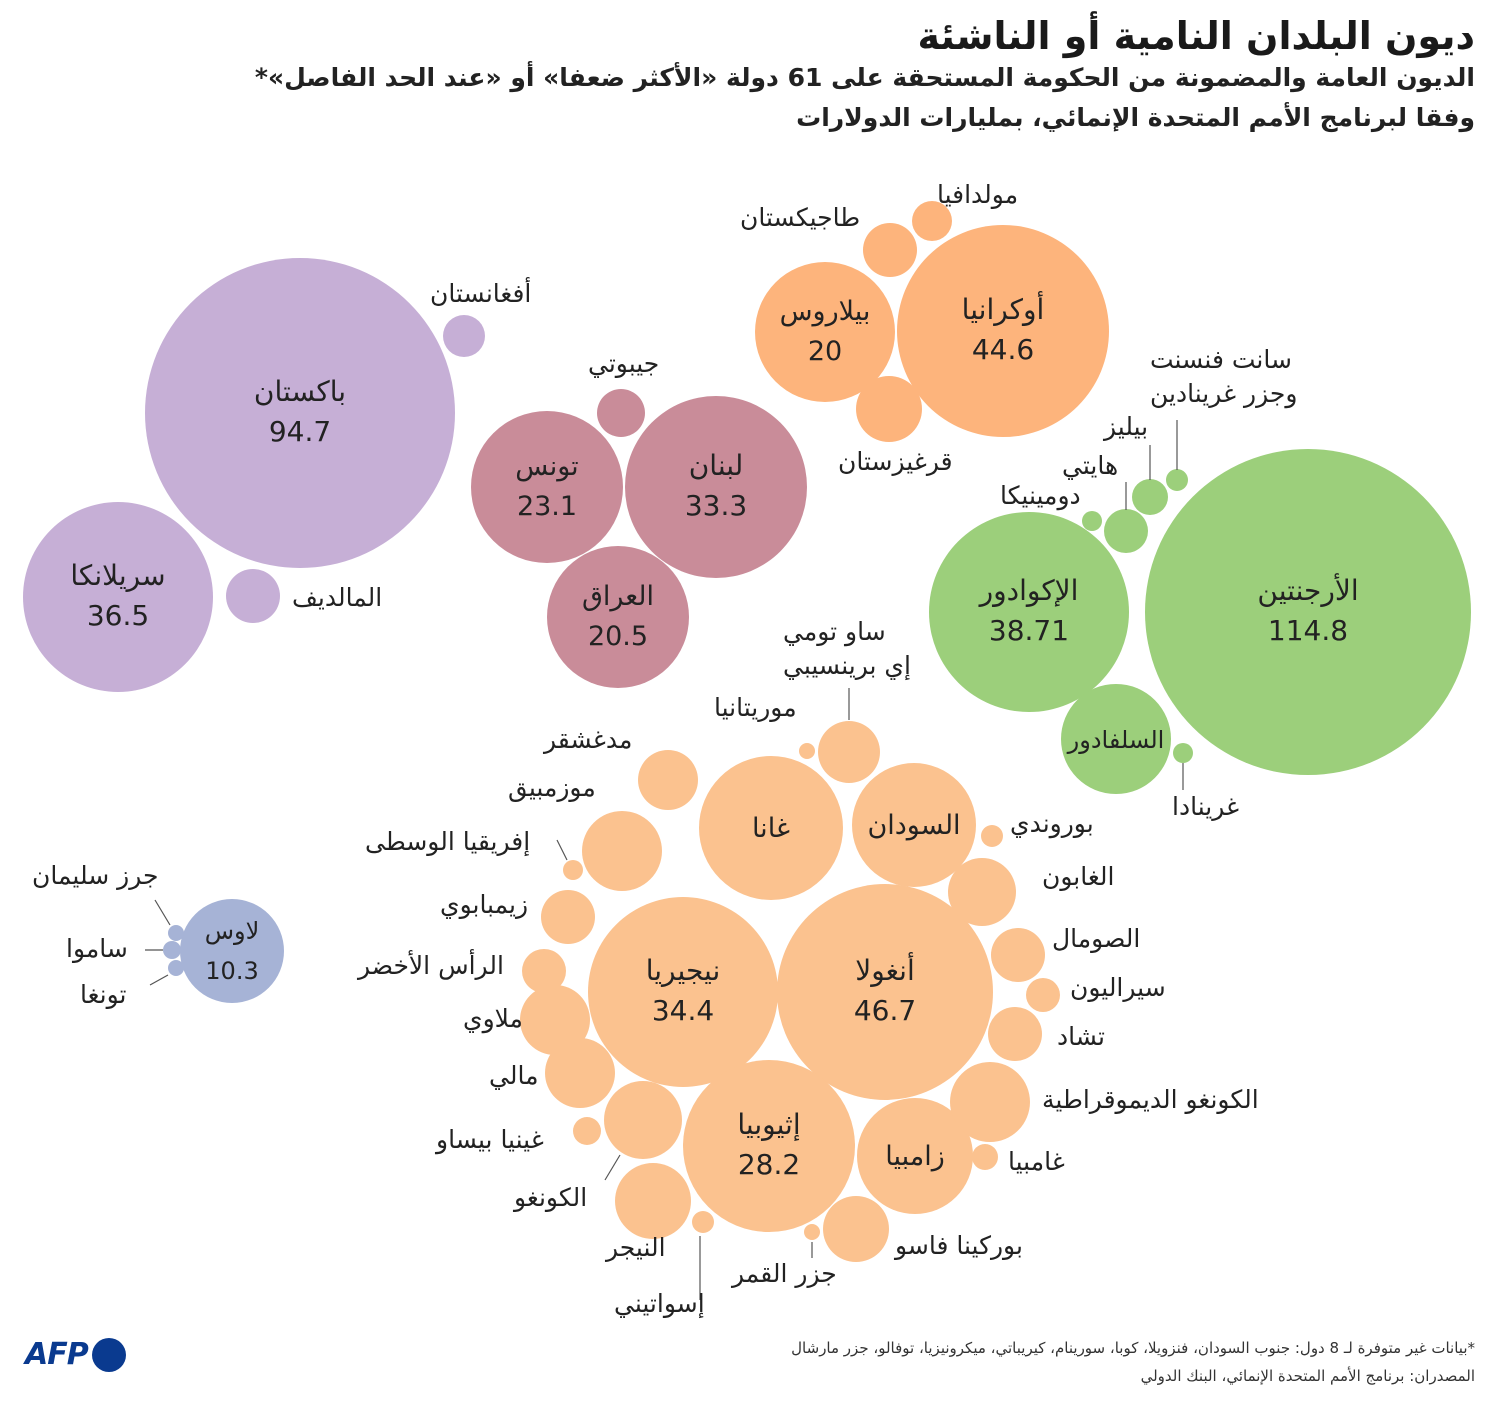 Image resolution: width=1500 pixels, height=1402 pixels. Describe the element at coordinates (108, 1354) in the screenshot. I see `afp-logo-dot` at that location.